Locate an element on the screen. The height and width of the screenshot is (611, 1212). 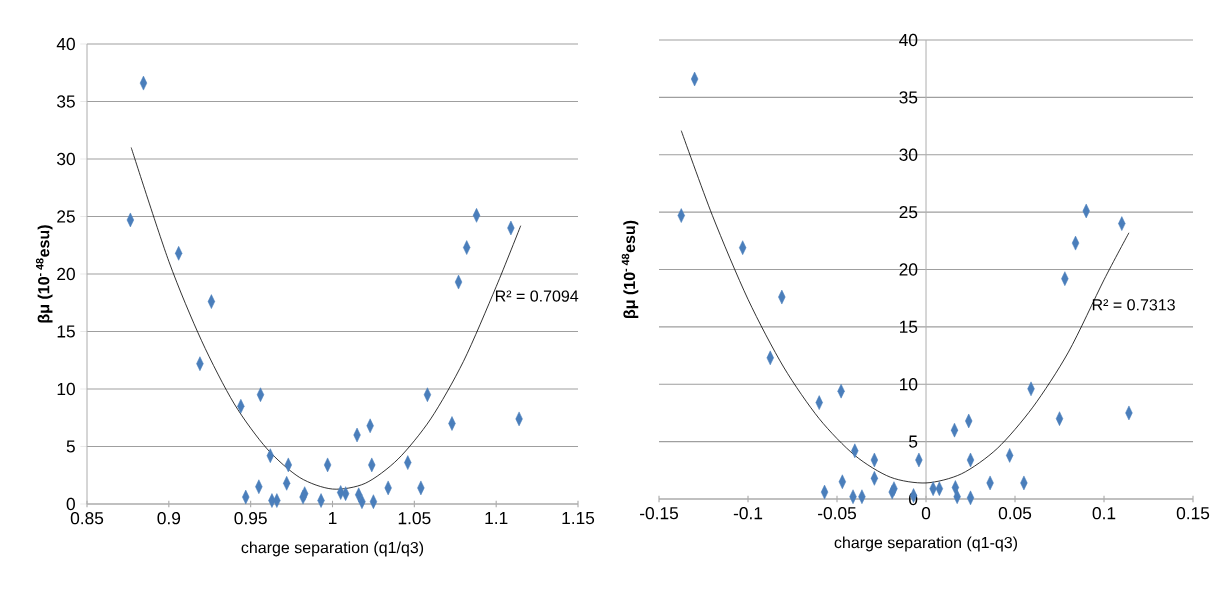
x-tick-label: 0.05 is located at coordinates (1015, 513).